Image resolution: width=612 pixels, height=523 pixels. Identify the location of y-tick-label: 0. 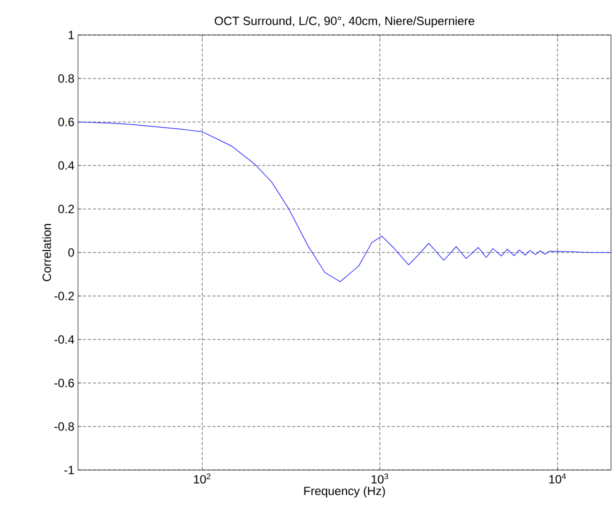
(71, 252).